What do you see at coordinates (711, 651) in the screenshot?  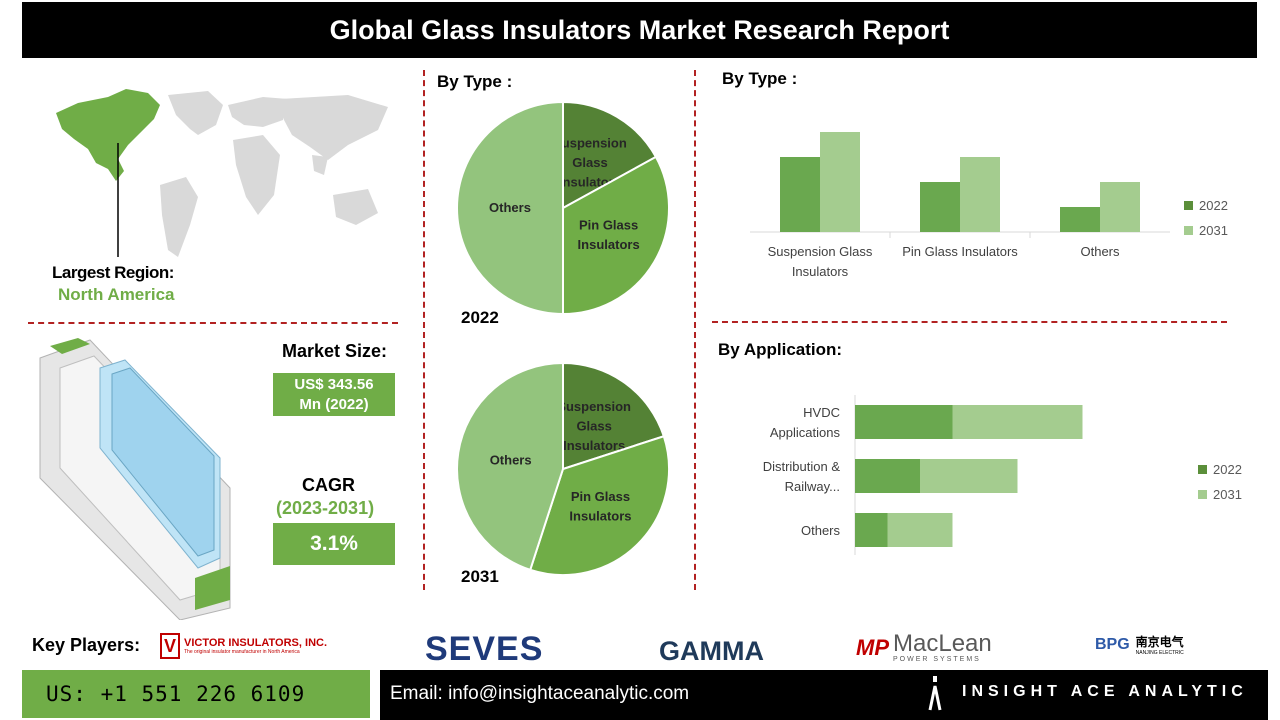 I see `gamma-logo: GAMMA` at bounding box center [711, 651].